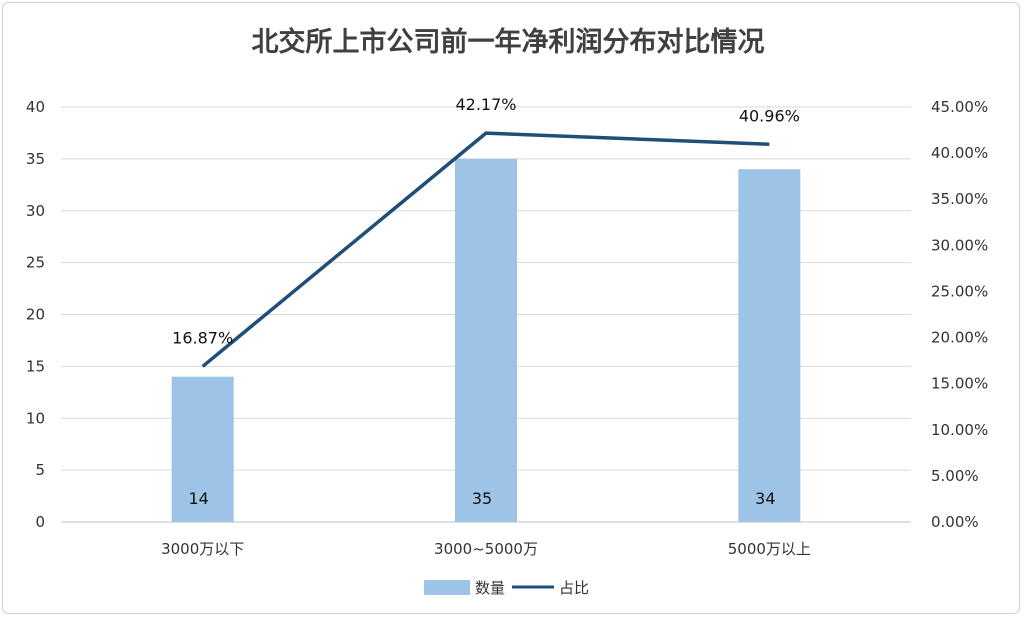 The height and width of the screenshot is (618, 1024). I want to click on right-tick-label: 35.00%, so click(959, 199).